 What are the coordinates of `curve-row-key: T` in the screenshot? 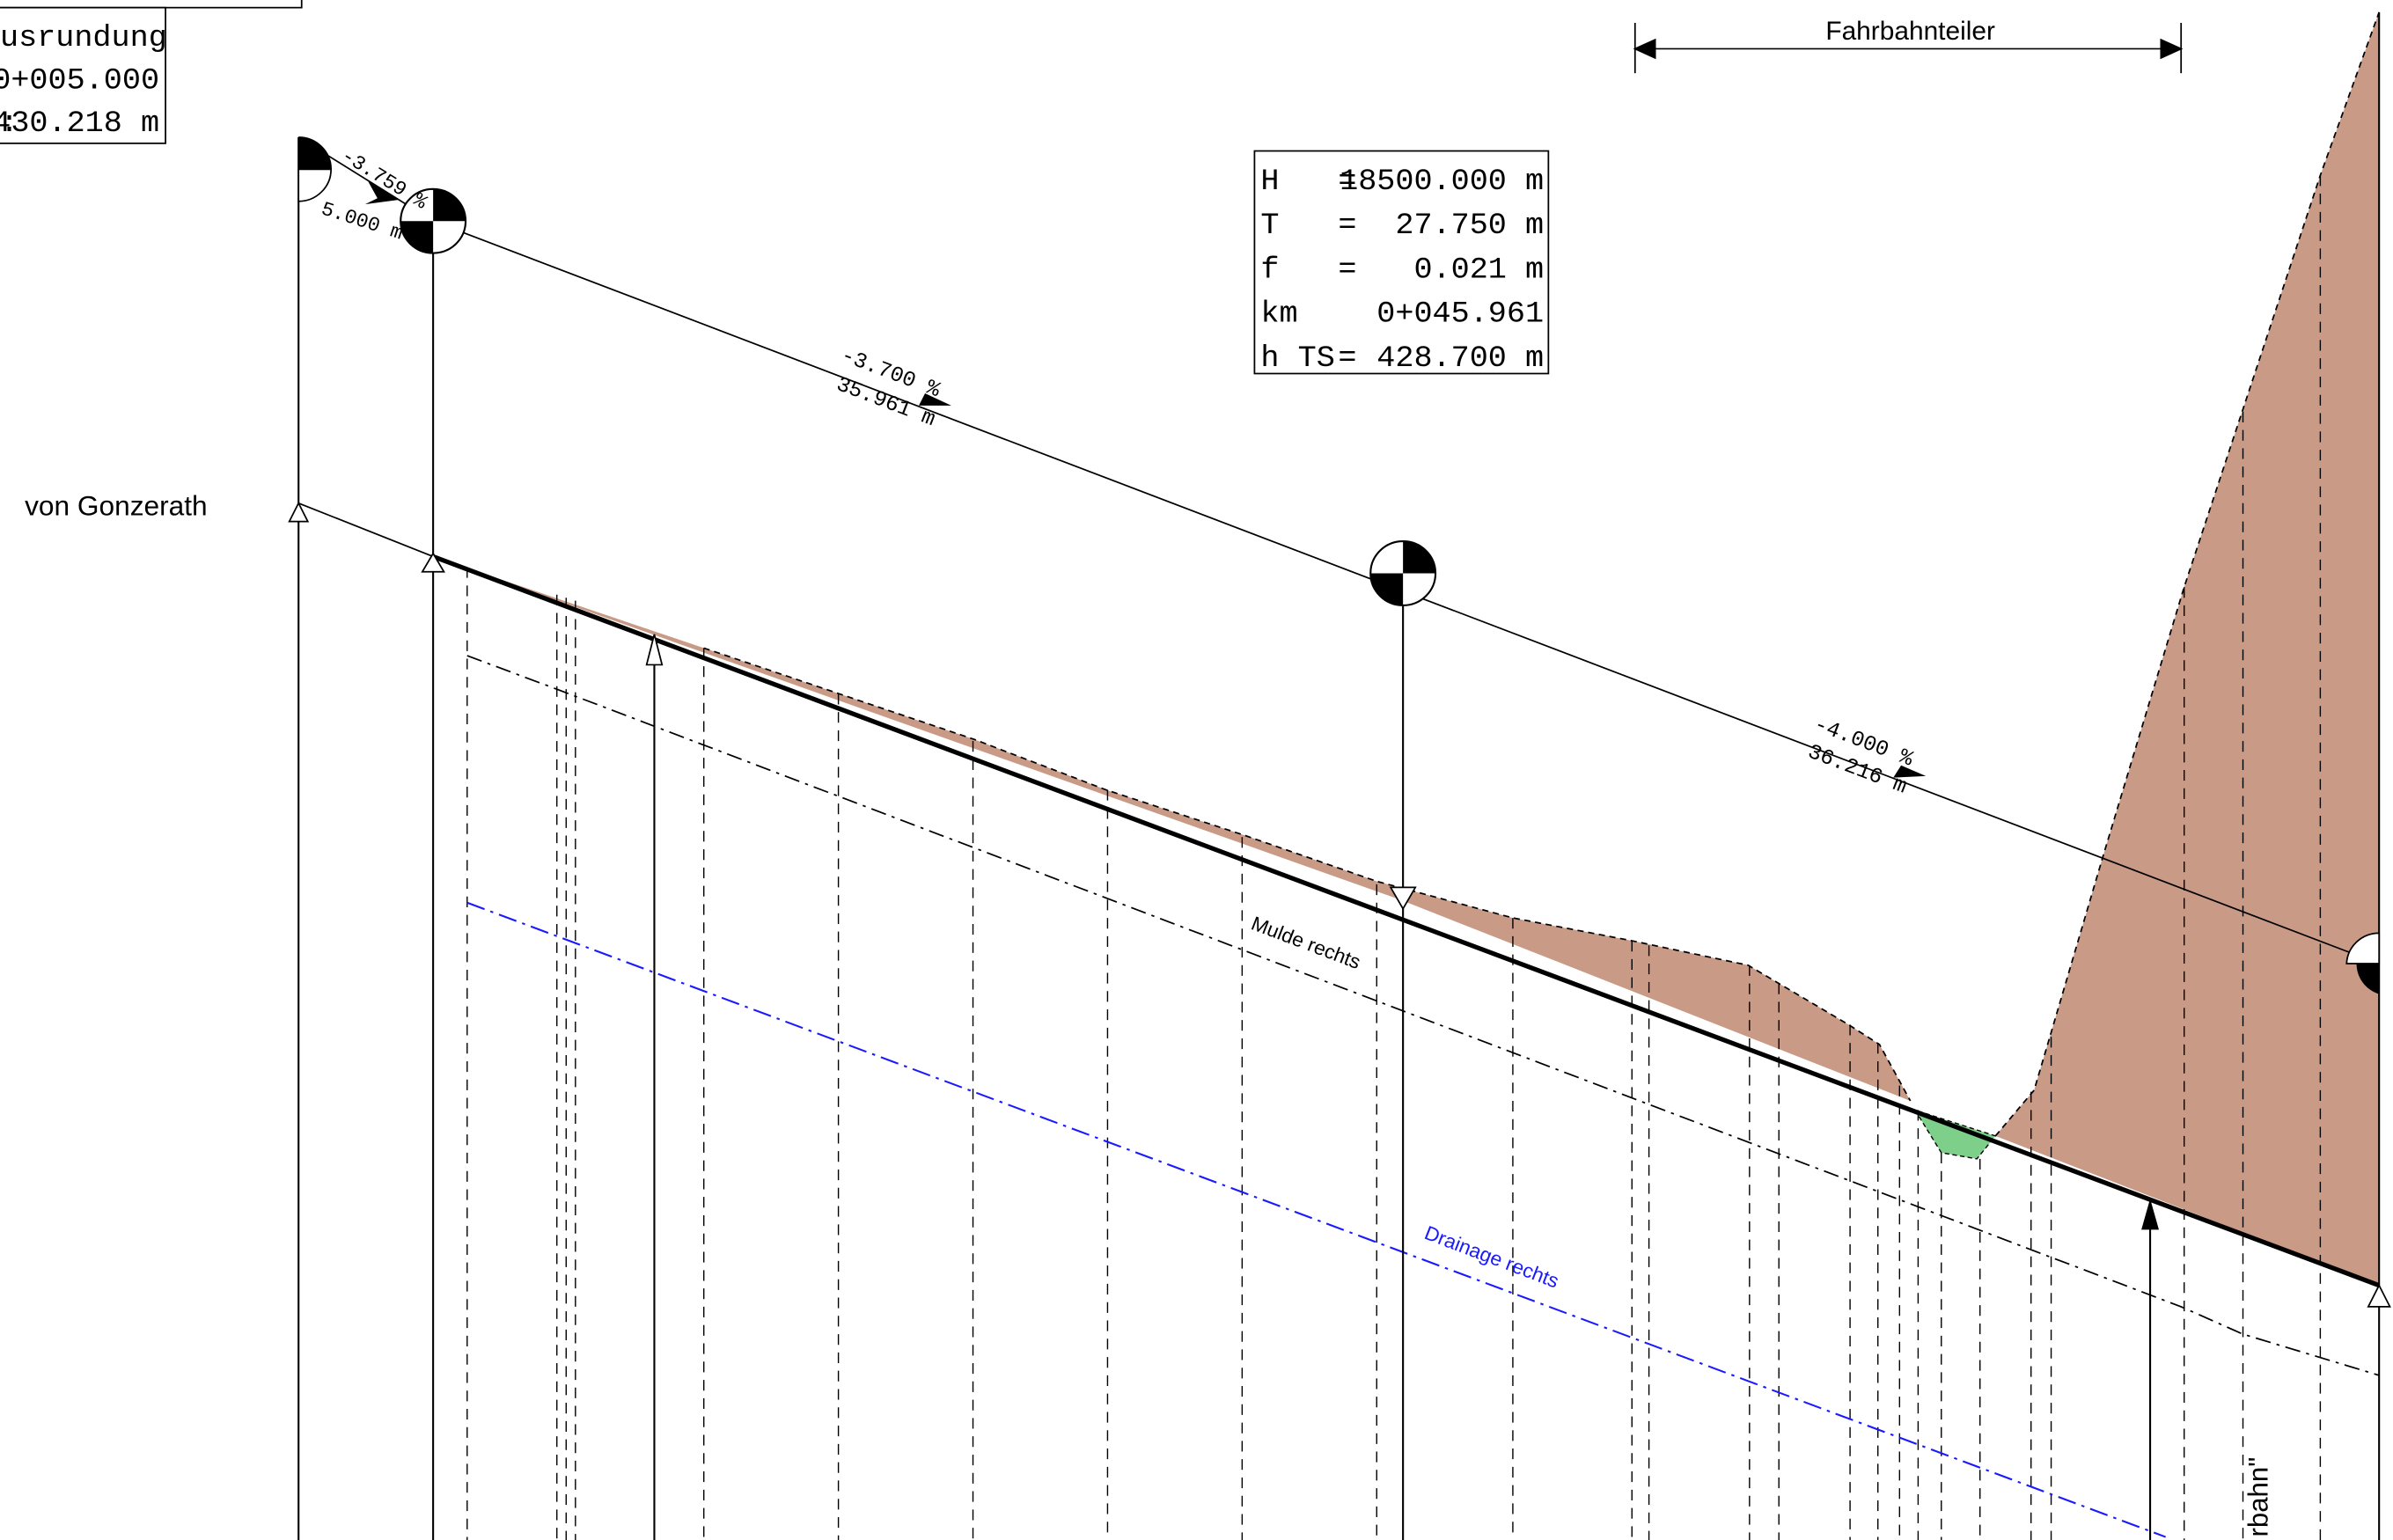 It's located at (1269, 226).